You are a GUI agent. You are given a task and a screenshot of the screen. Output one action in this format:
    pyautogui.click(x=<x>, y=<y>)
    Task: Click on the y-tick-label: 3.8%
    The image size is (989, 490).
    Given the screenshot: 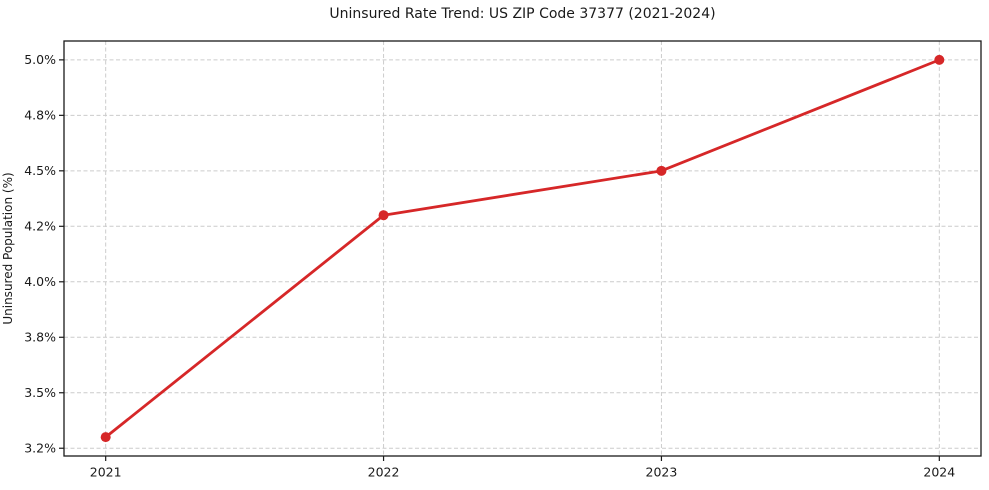 What is the action you would take?
    pyautogui.click(x=40, y=337)
    